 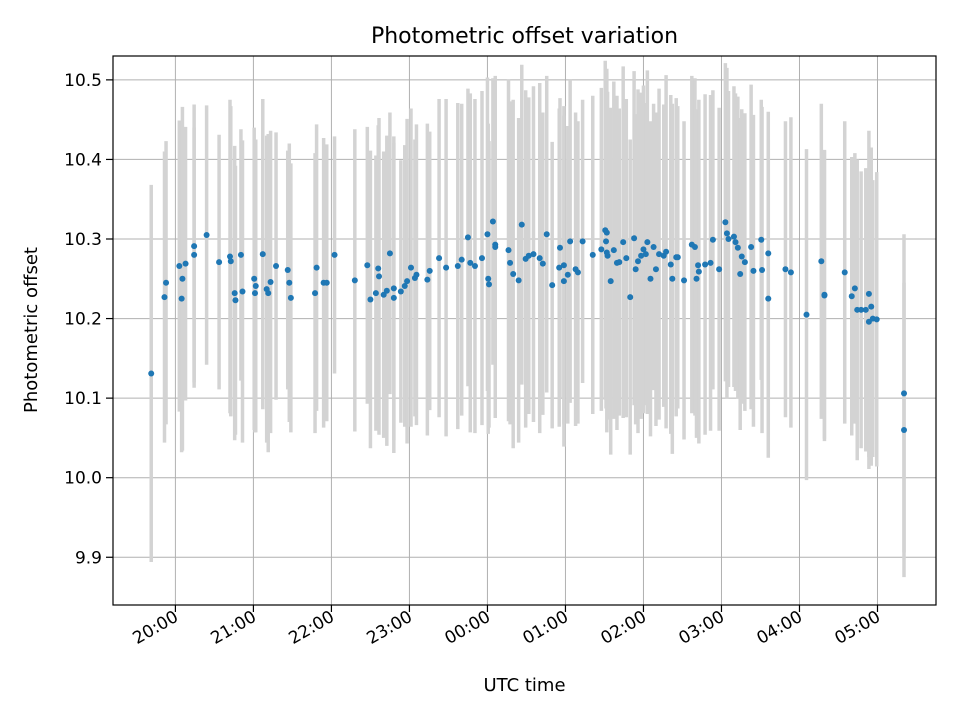 What do you see at coordinates (546, 628) in the screenshot?
I see `x-tick-label: 01:00` at bounding box center [546, 628].